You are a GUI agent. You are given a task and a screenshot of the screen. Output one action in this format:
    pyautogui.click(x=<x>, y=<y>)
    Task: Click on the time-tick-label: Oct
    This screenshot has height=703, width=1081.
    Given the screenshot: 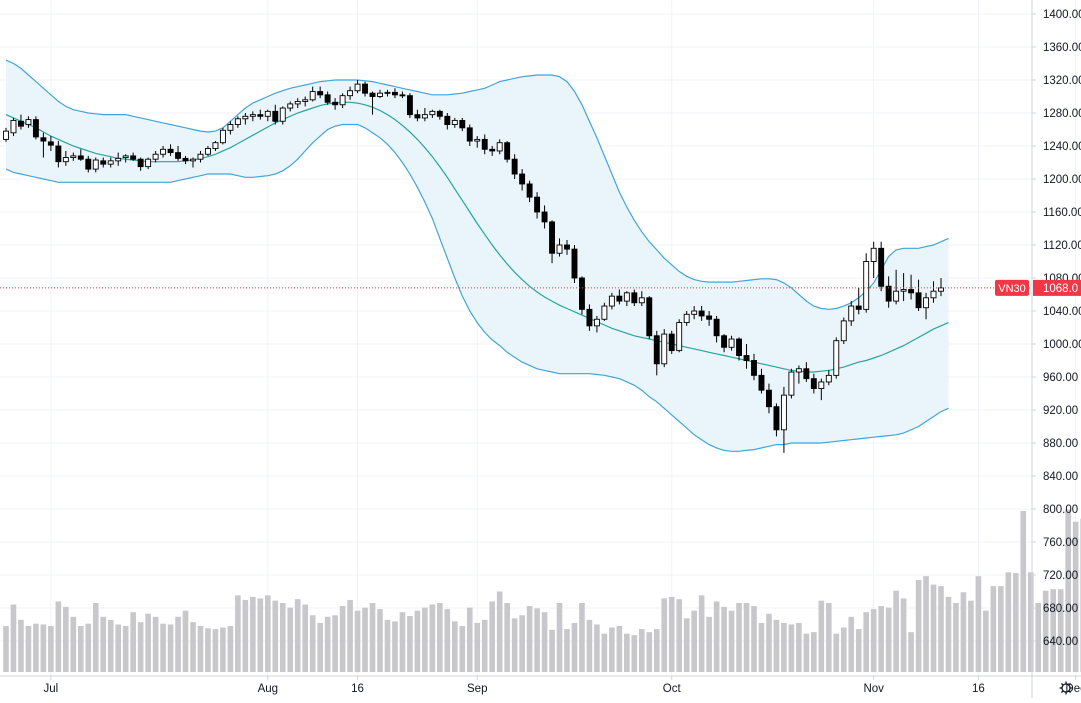 What is the action you would take?
    pyautogui.click(x=672, y=689)
    